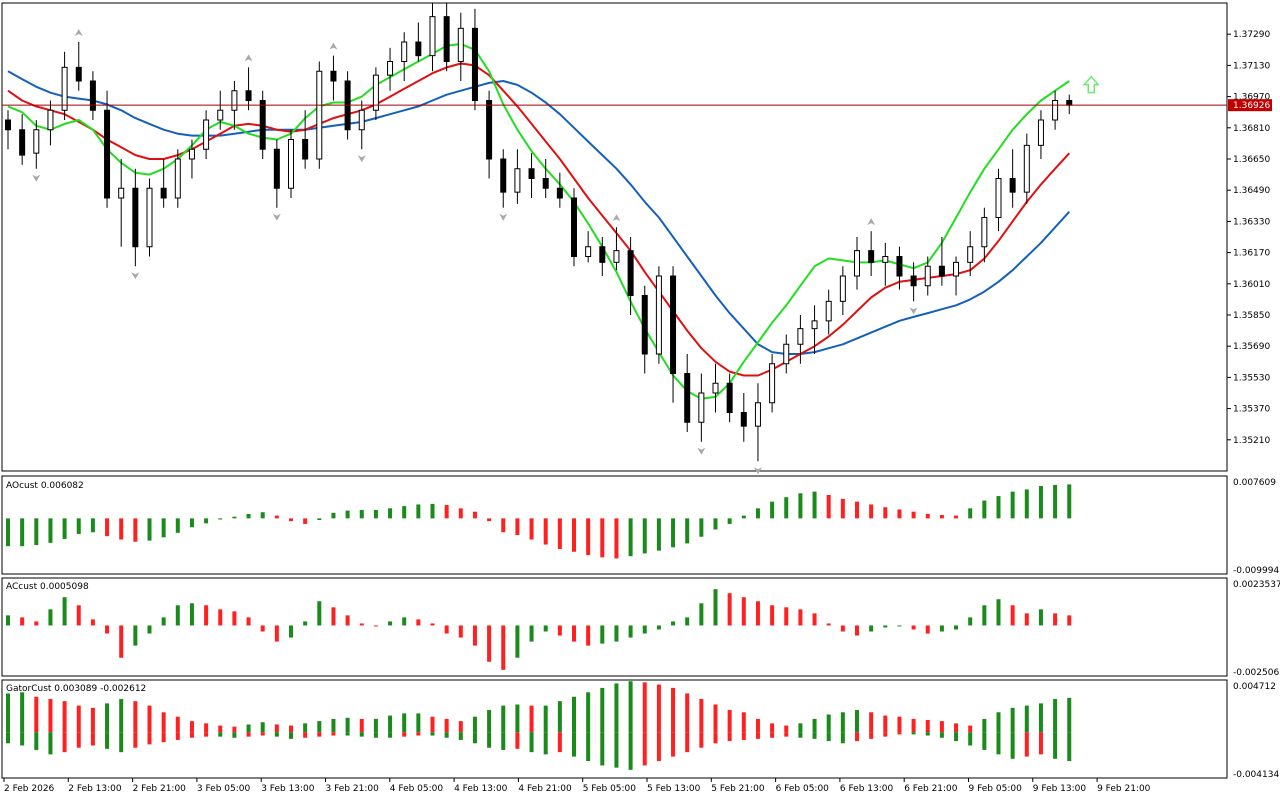 The width and height of the screenshot is (1280, 804). Describe the element at coordinates (47, 587) in the screenshot. I see `ac-indicator-label: ACcust 0.0005098` at that location.